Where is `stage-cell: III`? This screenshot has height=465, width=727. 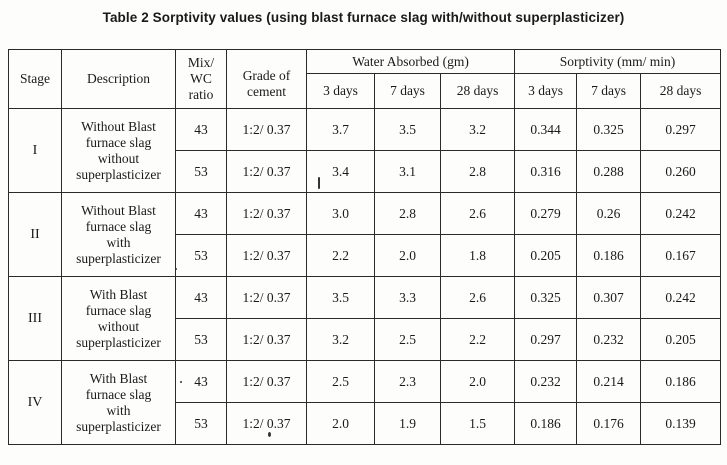 stage-cell: III is located at coordinates (35, 318).